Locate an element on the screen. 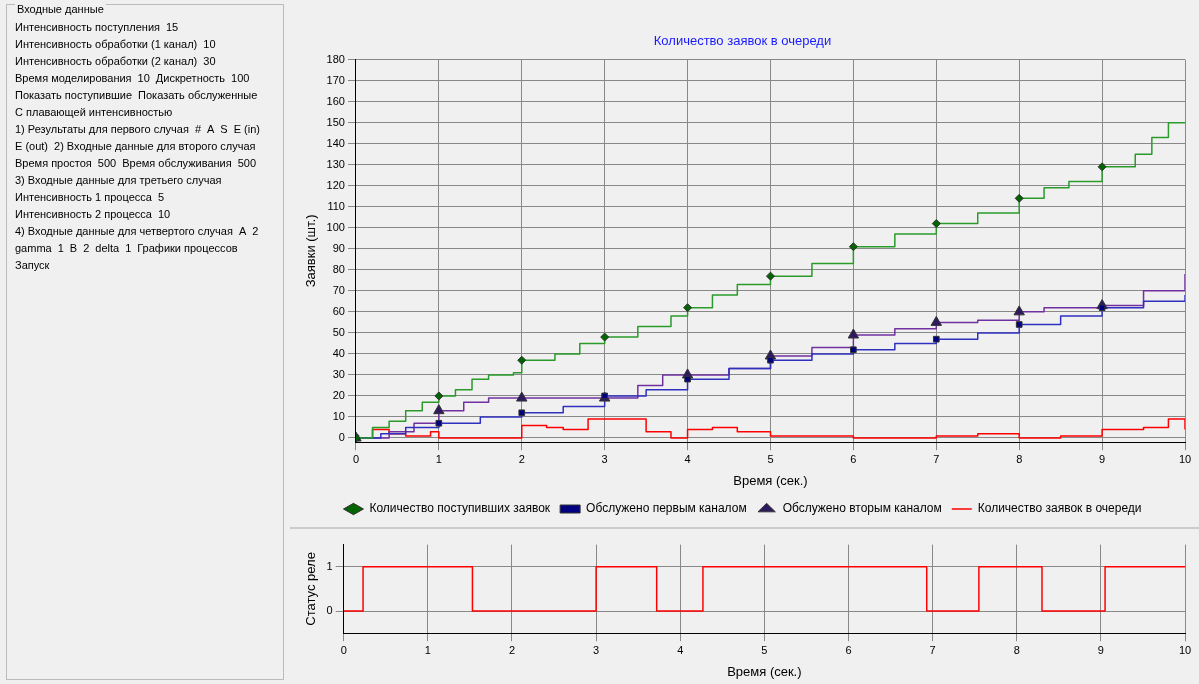 The height and width of the screenshot is (684, 1199). text: Интенсивность 1 процесса is located at coordinates (83, 197).